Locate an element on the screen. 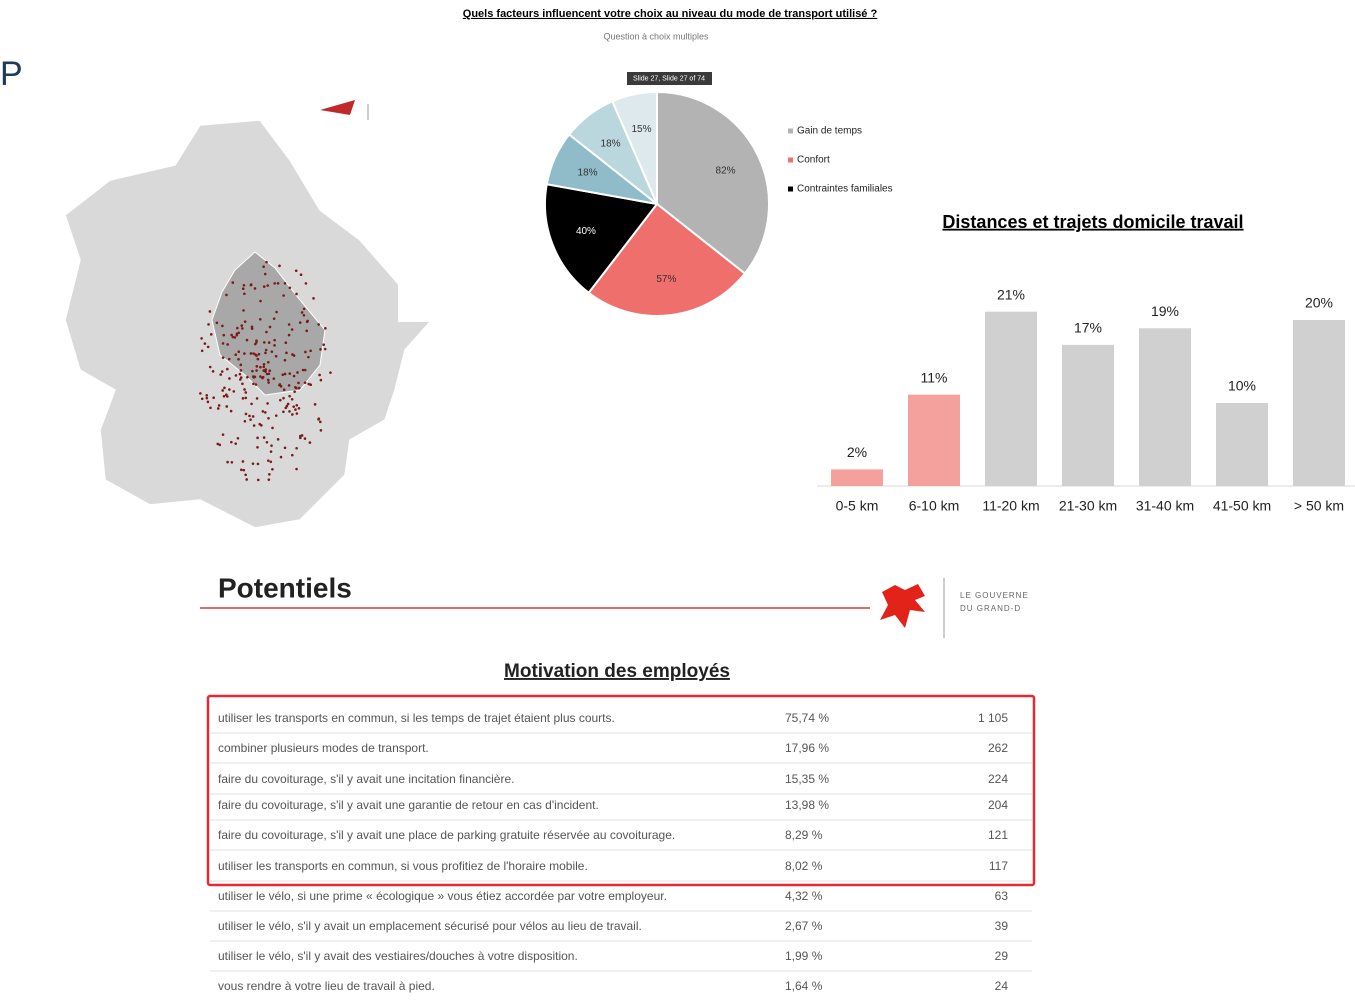 This screenshot has width=1355, height=1000. logo-text: LE GOUVERNE is located at coordinates (994, 595).